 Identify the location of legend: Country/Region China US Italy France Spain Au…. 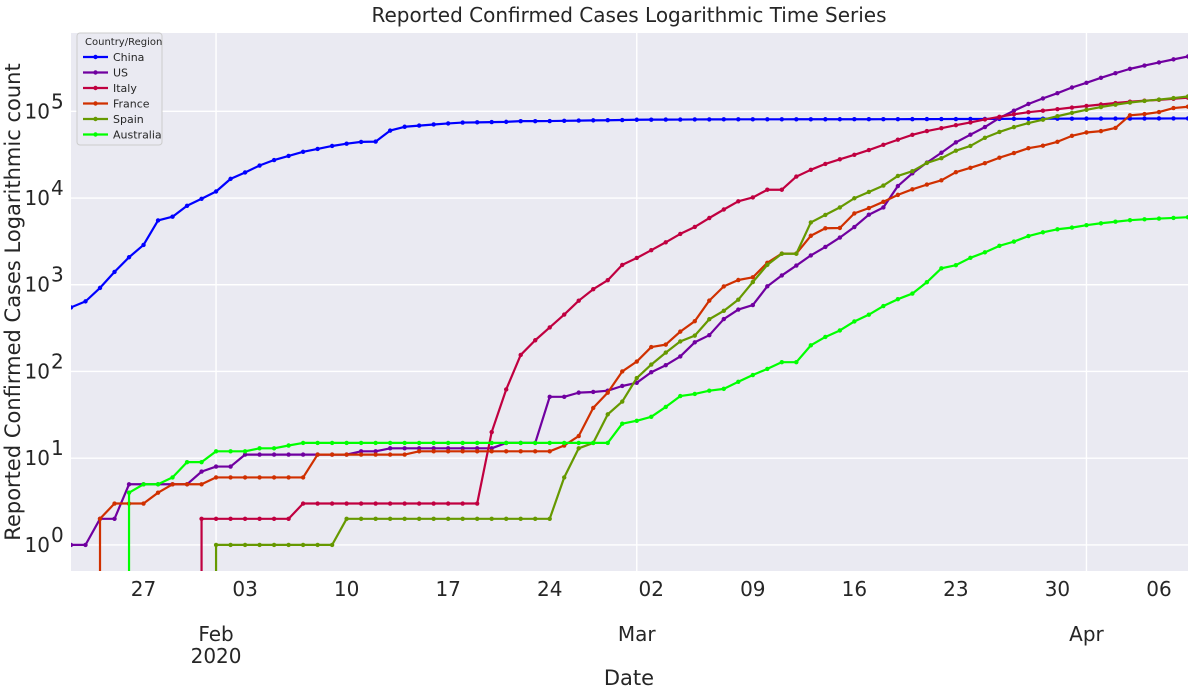
(119, 89).